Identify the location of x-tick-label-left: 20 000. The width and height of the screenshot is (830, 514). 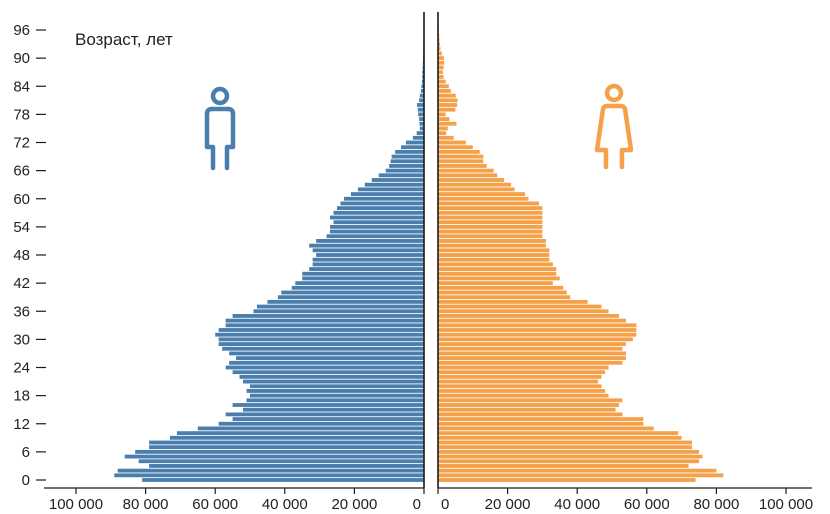
(354, 504).